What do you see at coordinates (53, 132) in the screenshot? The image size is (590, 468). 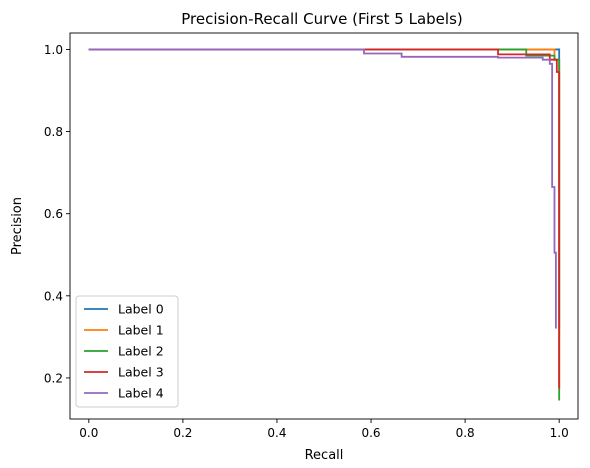 I see `y-tick-label: 0.8` at bounding box center [53, 132].